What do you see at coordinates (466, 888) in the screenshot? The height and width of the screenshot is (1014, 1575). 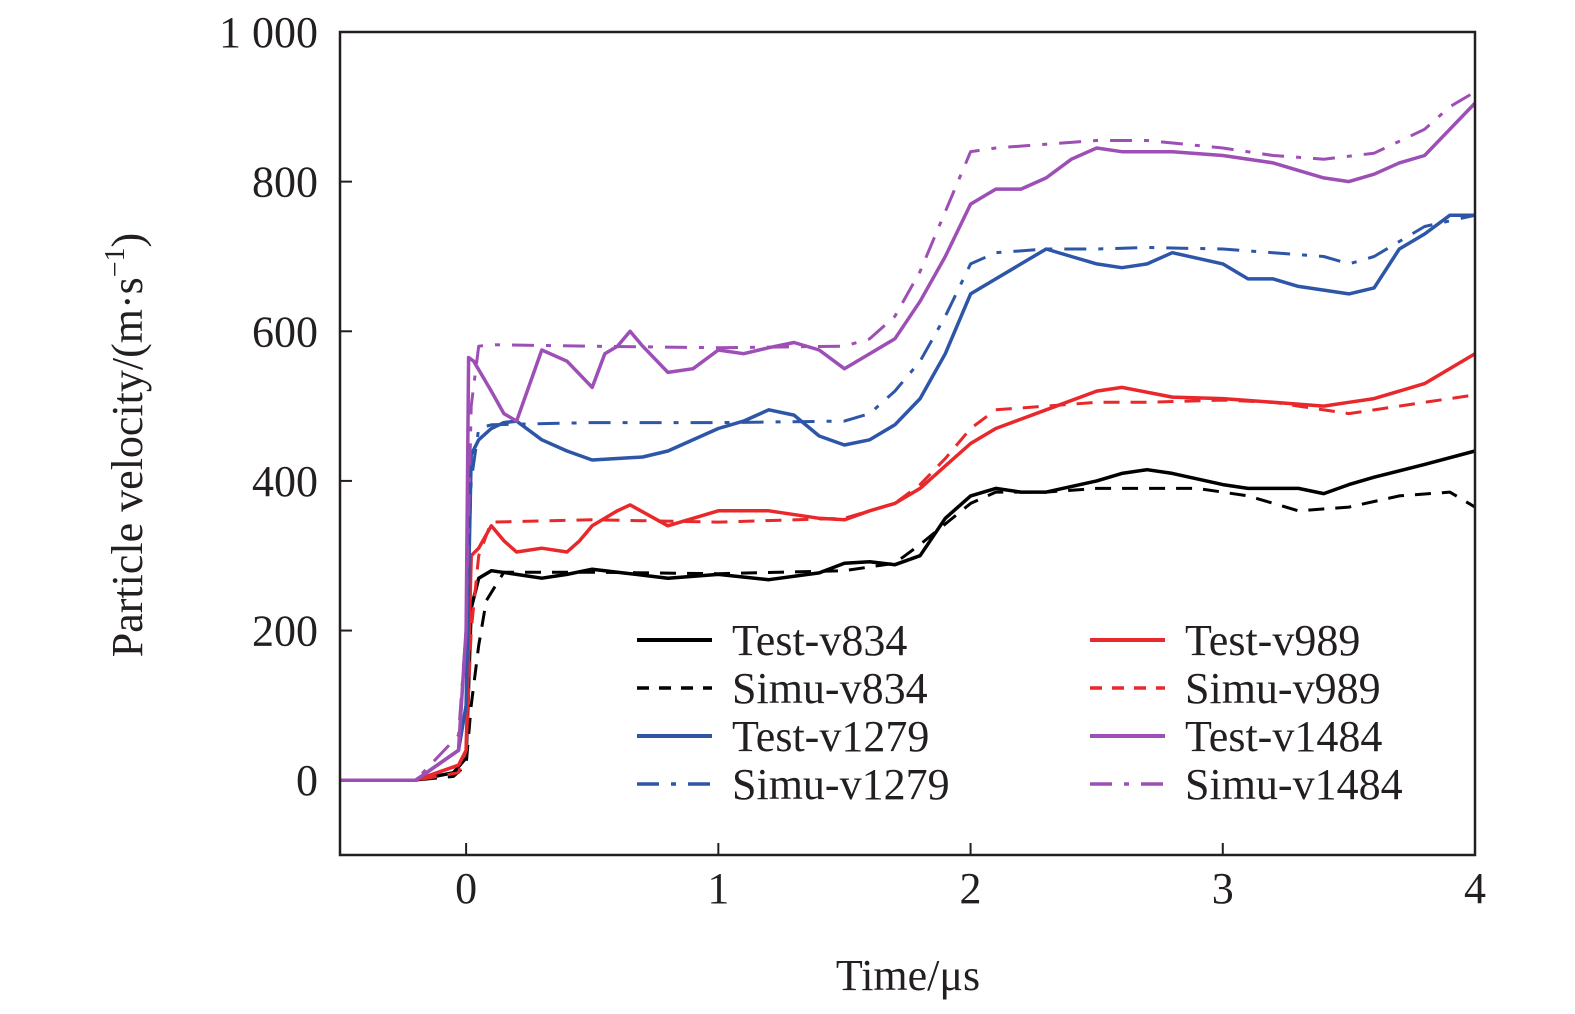 I see `x-tick-label: 0` at bounding box center [466, 888].